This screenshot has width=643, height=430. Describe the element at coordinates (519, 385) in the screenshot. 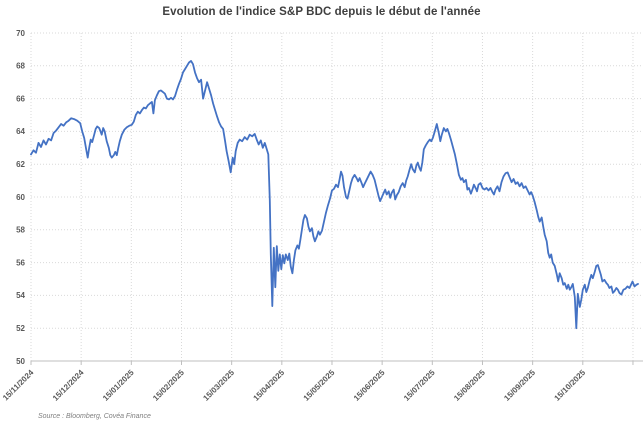

I see `x-tick-label: 15/09/2025` at that location.